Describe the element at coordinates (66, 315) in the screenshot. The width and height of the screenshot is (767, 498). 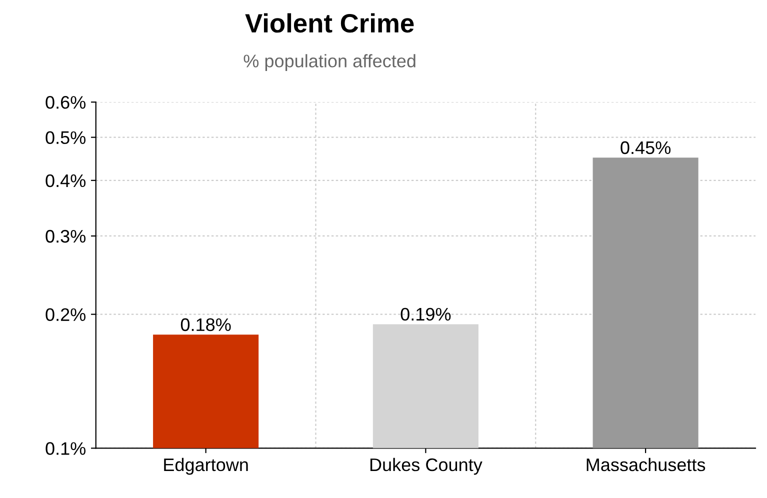
I see `y-tick-label: 0.2%` at that location.